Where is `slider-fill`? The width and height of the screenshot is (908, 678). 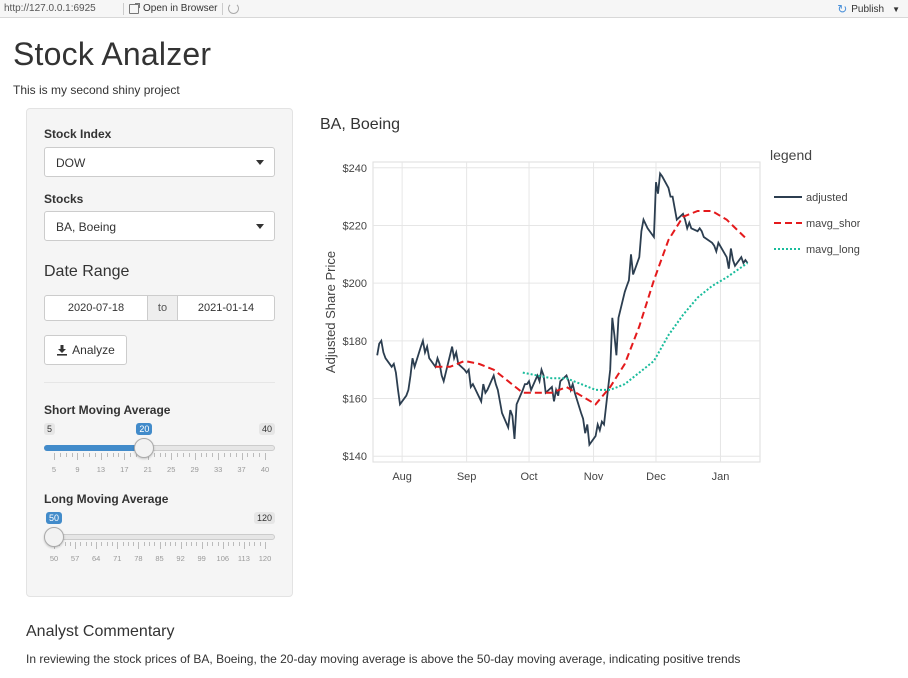 slider-fill is located at coordinates (94, 448).